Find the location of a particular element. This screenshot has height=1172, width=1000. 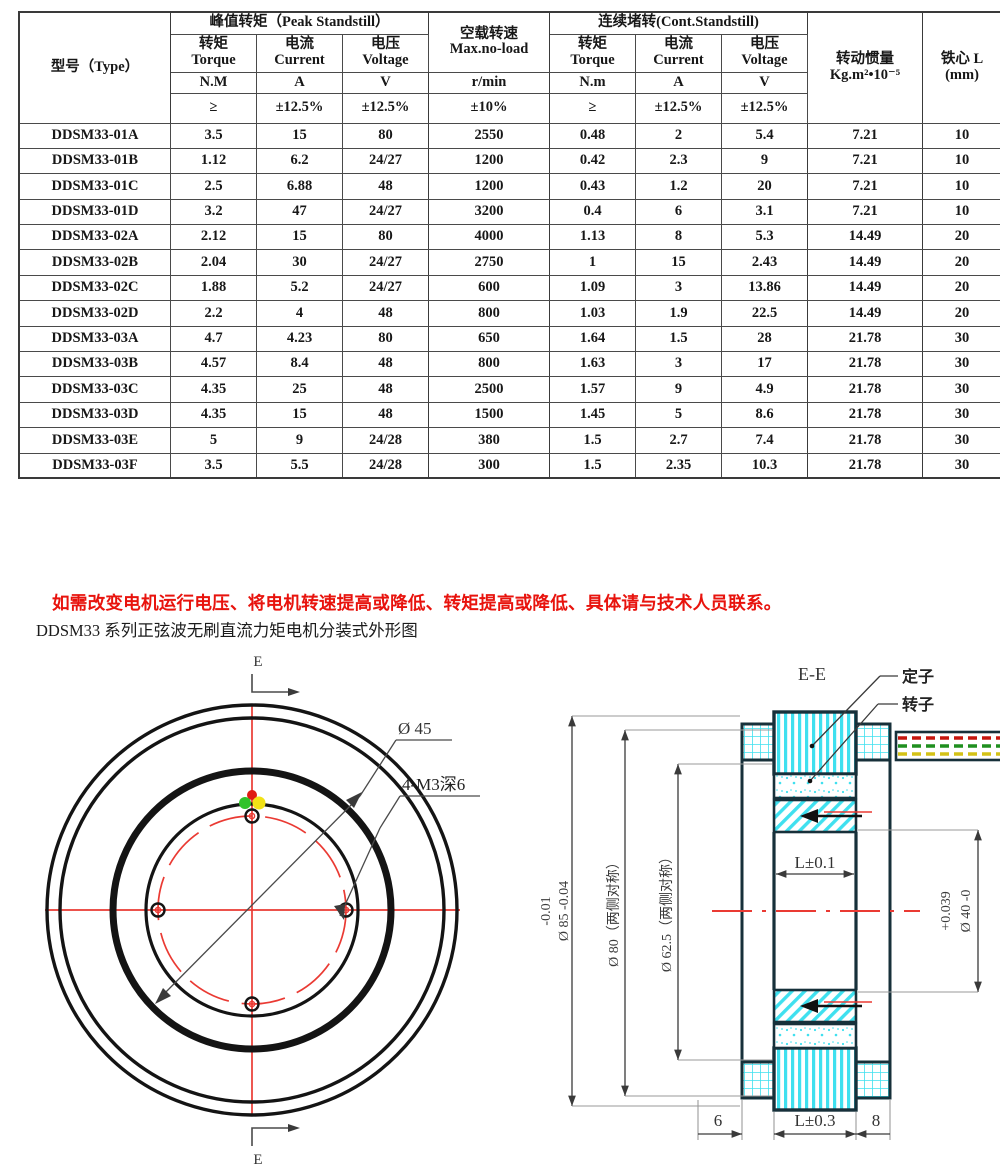

header-inertia-unit: Kg.m²•10⁻⁵ is located at coordinates (865, 74).